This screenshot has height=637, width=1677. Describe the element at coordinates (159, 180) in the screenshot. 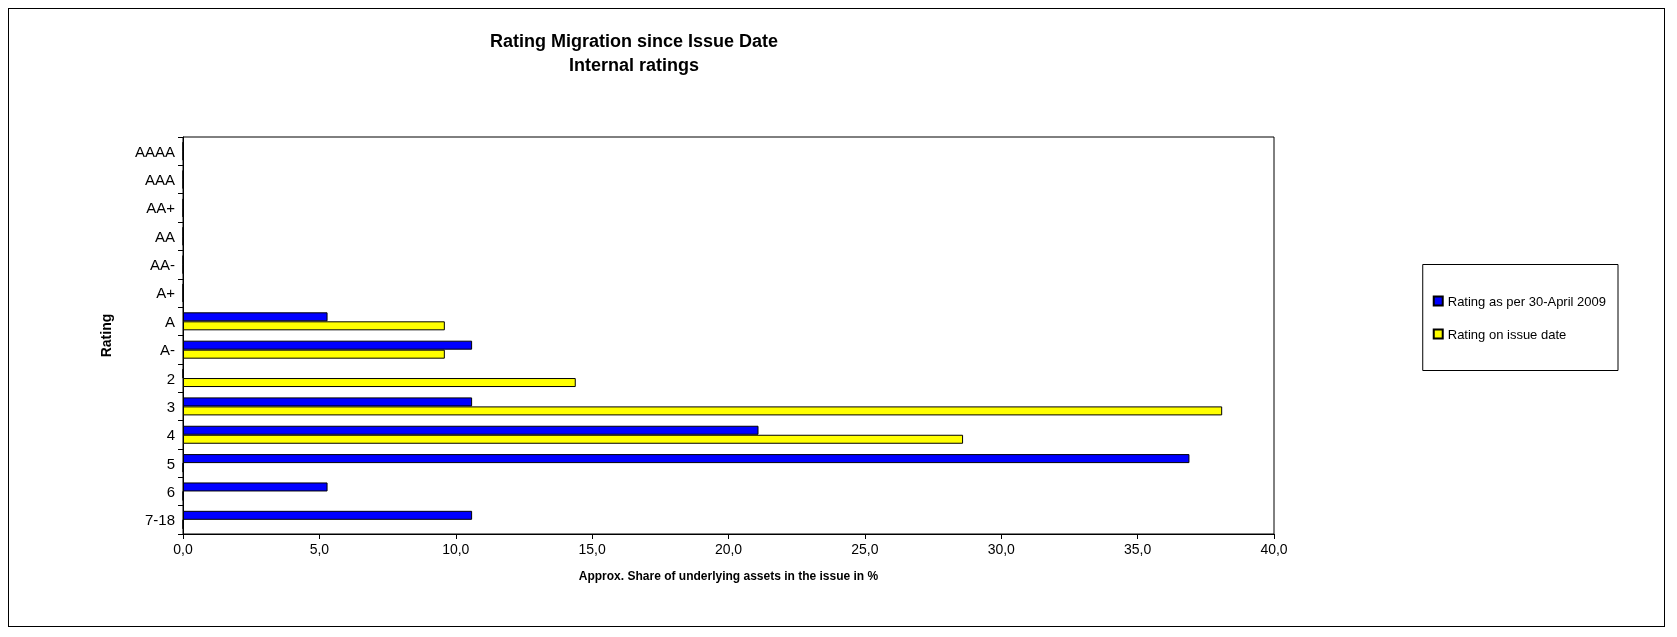

I see `y-tick-label: AAA` at that location.